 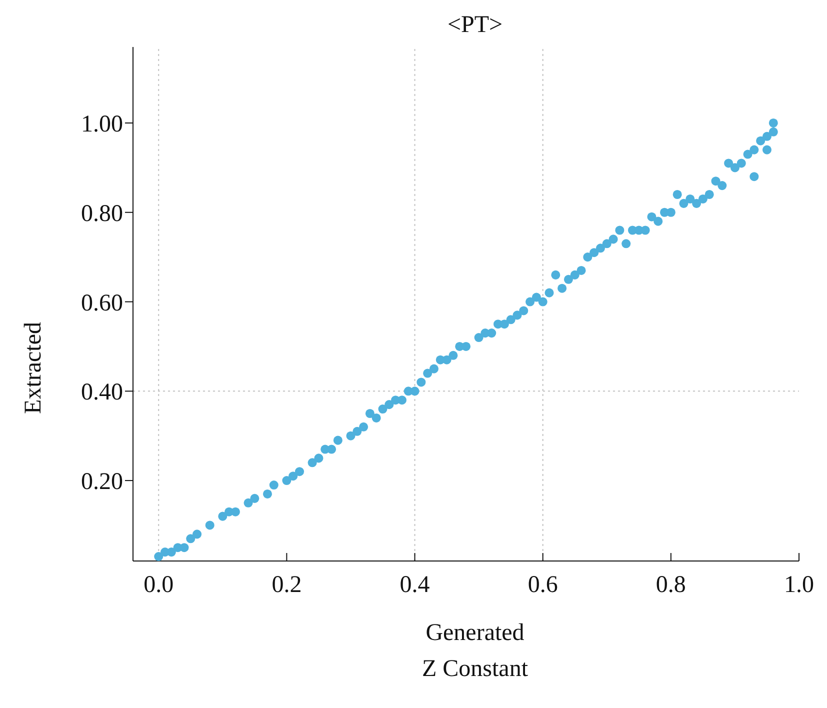 I want to click on chart-title: <PT>, so click(x=475, y=25).